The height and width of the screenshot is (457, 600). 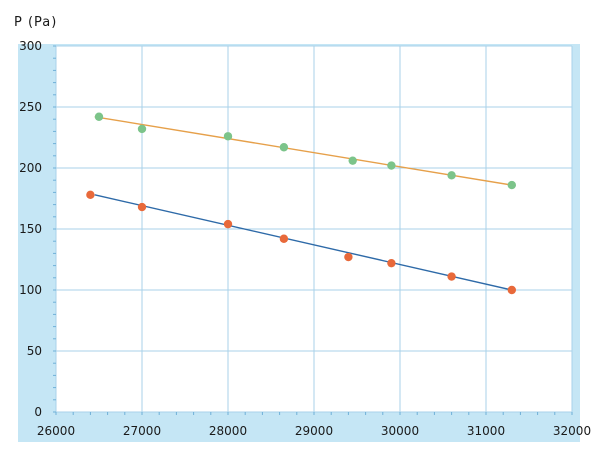 What do you see at coordinates (56, 431) in the screenshot?
I see `x-tick-label: 26000` at bounding box center [56, 431].